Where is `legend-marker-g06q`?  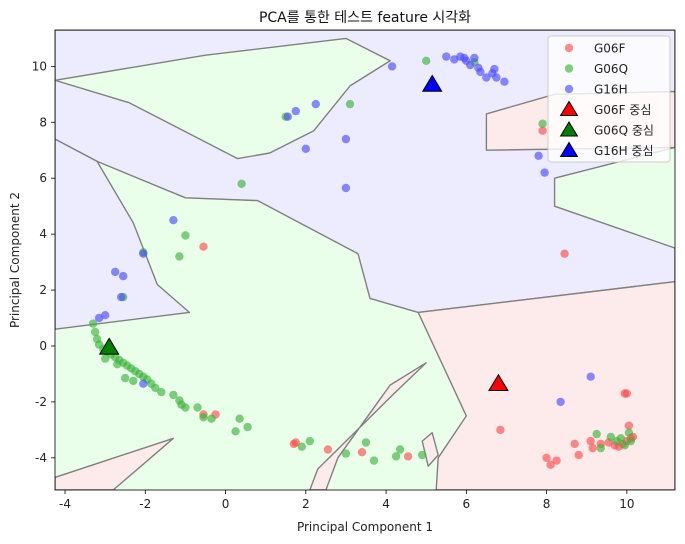 legend-marker-g06q is located at coordinates (569, 68).